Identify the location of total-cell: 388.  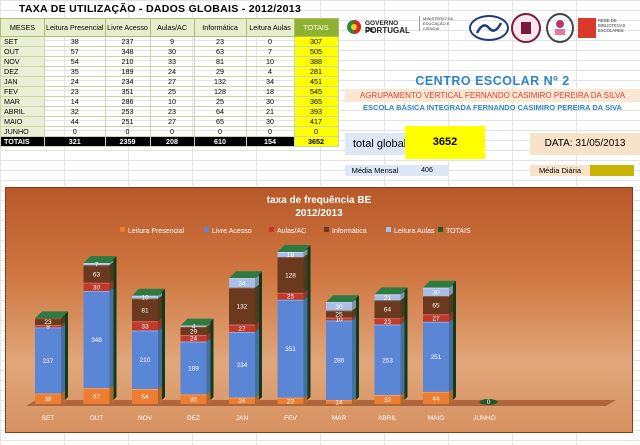
(316, 61).